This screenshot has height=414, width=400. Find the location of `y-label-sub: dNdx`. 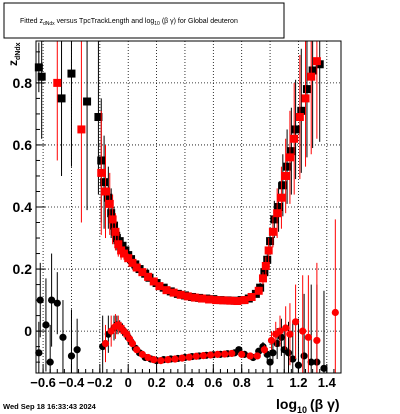

y-label-sub: dNdx is located at coordinates (18, 51).